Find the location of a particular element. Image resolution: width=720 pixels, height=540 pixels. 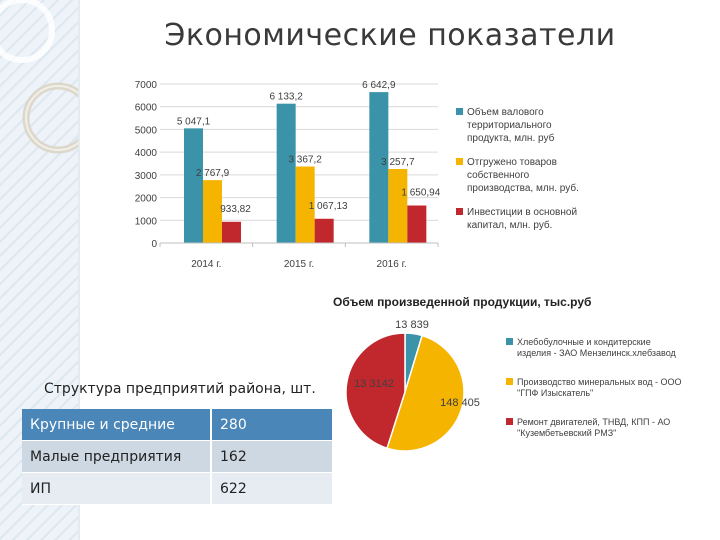

table-row: ИП 622 is located at coordinates (177, 489).